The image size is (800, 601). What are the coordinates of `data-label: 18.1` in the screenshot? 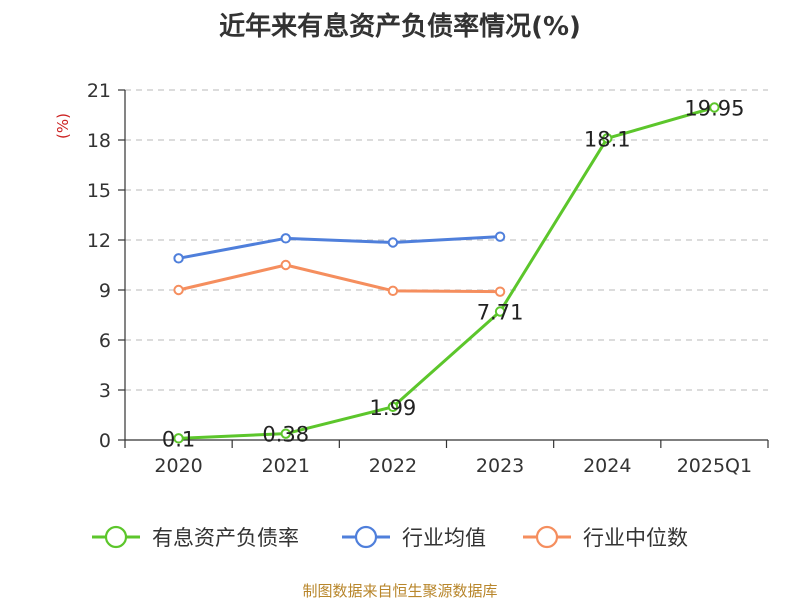 It's located at (607, 139).